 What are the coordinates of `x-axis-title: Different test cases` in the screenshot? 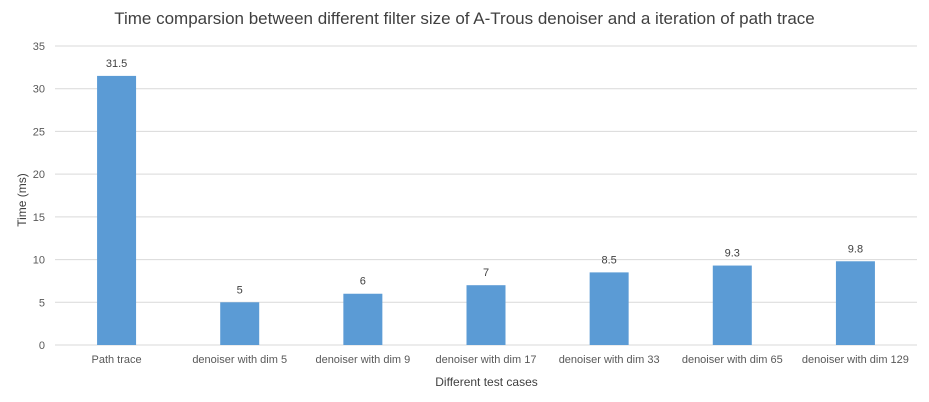 It's located at (486, 382).